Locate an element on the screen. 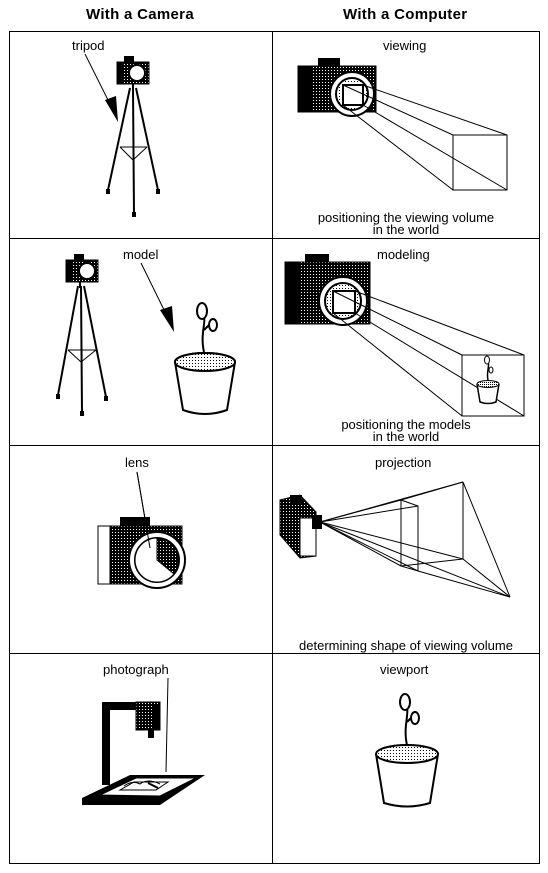  viewing-label: viewing is located at coordinates (405, 45).